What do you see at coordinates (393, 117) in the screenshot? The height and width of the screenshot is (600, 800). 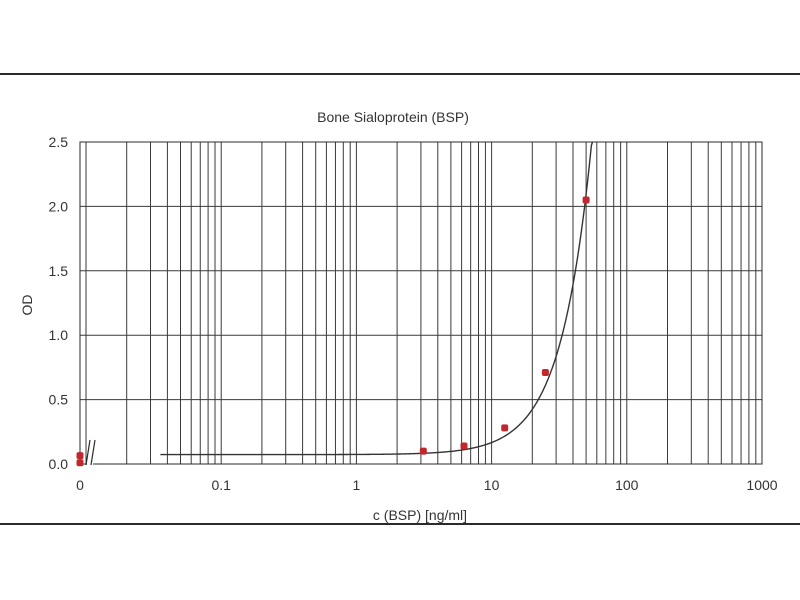 I see `chart-title: Bone Sialoprotein (BSP)` at bounding box center [393, 117].